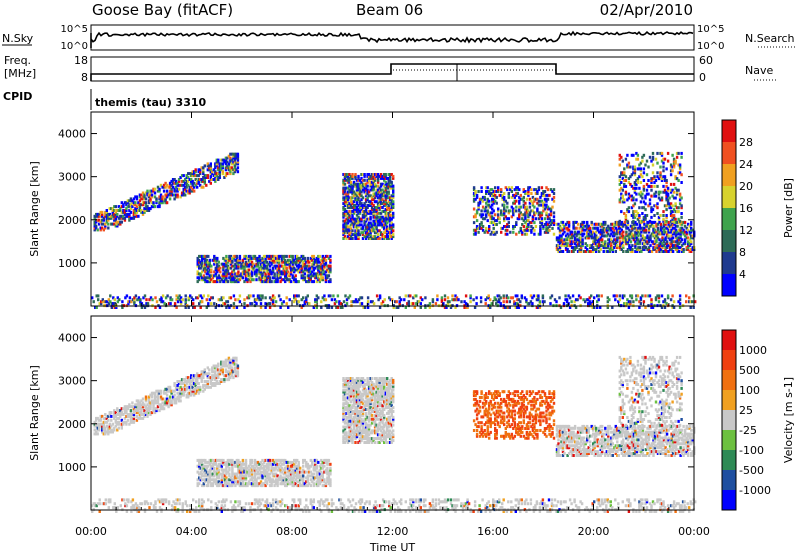 Image resolution: width=800 pixels, height=554 pixels. I want to click on nsearch-label: N.Search, so click(770, 38).